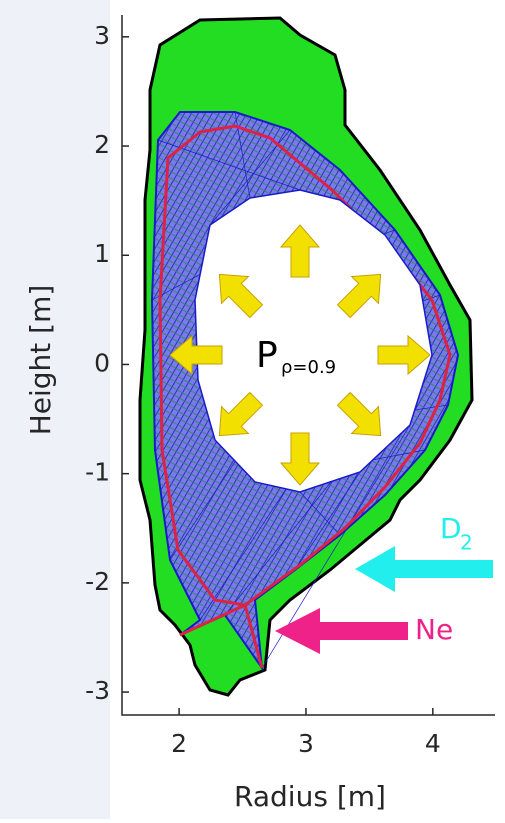 This screenshot has height=823, width=505. Describe the element at coordinates (424, 569) in the screenshot. I see `d2-arrow` at that location.